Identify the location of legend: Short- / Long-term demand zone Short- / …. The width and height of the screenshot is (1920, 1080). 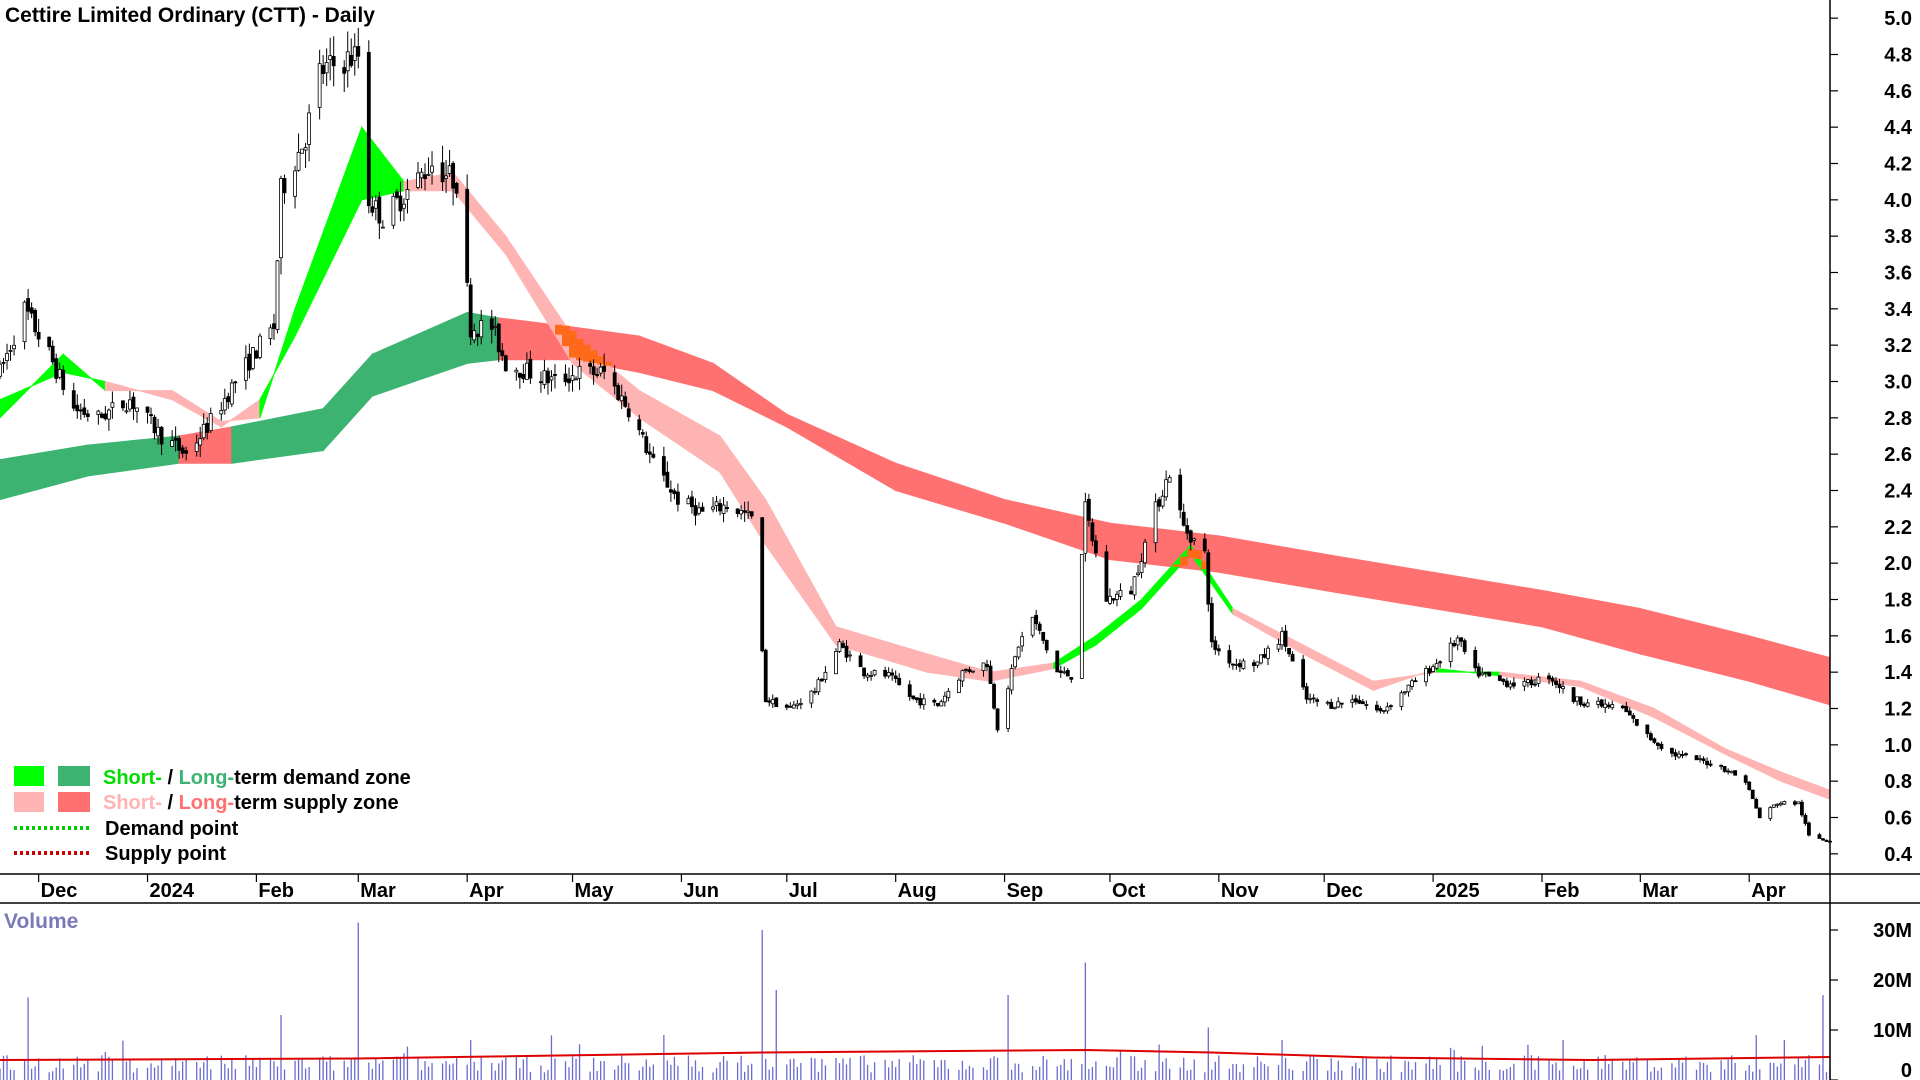
(212, 815).